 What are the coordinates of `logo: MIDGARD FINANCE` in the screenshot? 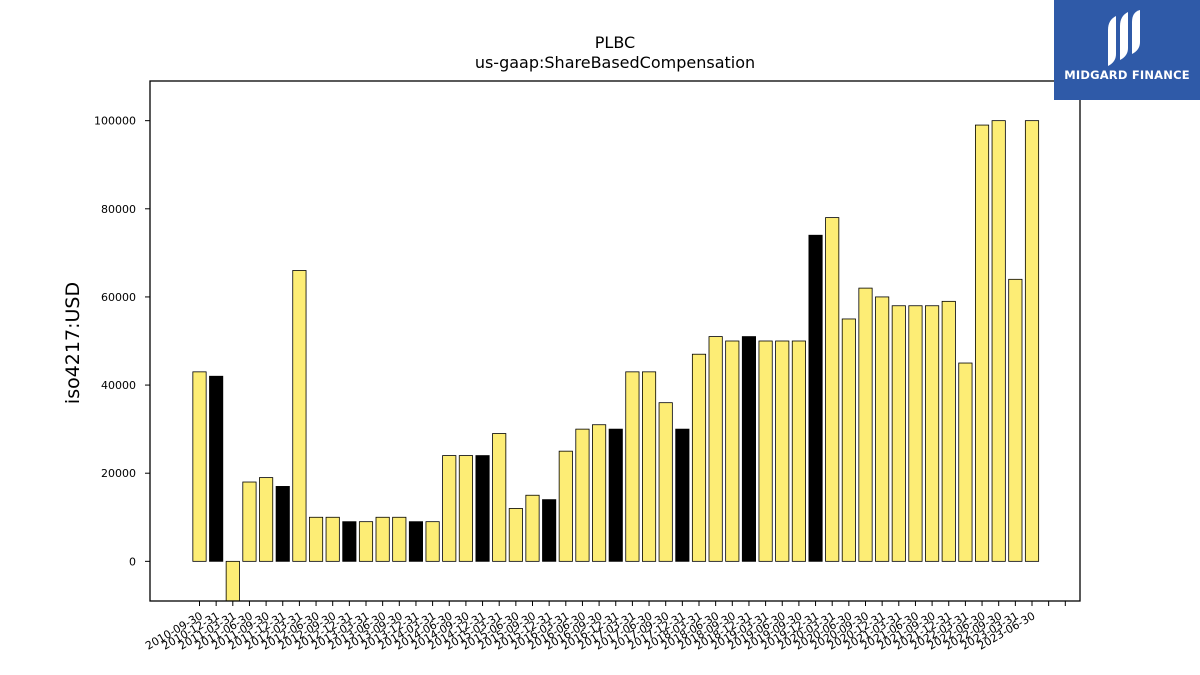 It's located at (1127, 50).